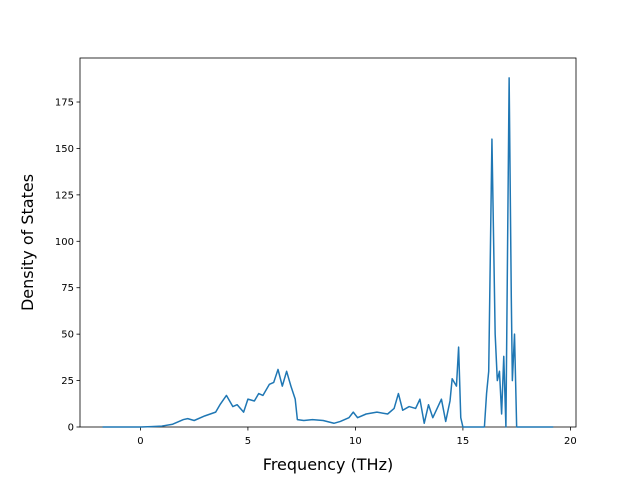 The width and height of the screenshot is (640, 484). I want to click on y-tick-label: 175, so click(64, 103).